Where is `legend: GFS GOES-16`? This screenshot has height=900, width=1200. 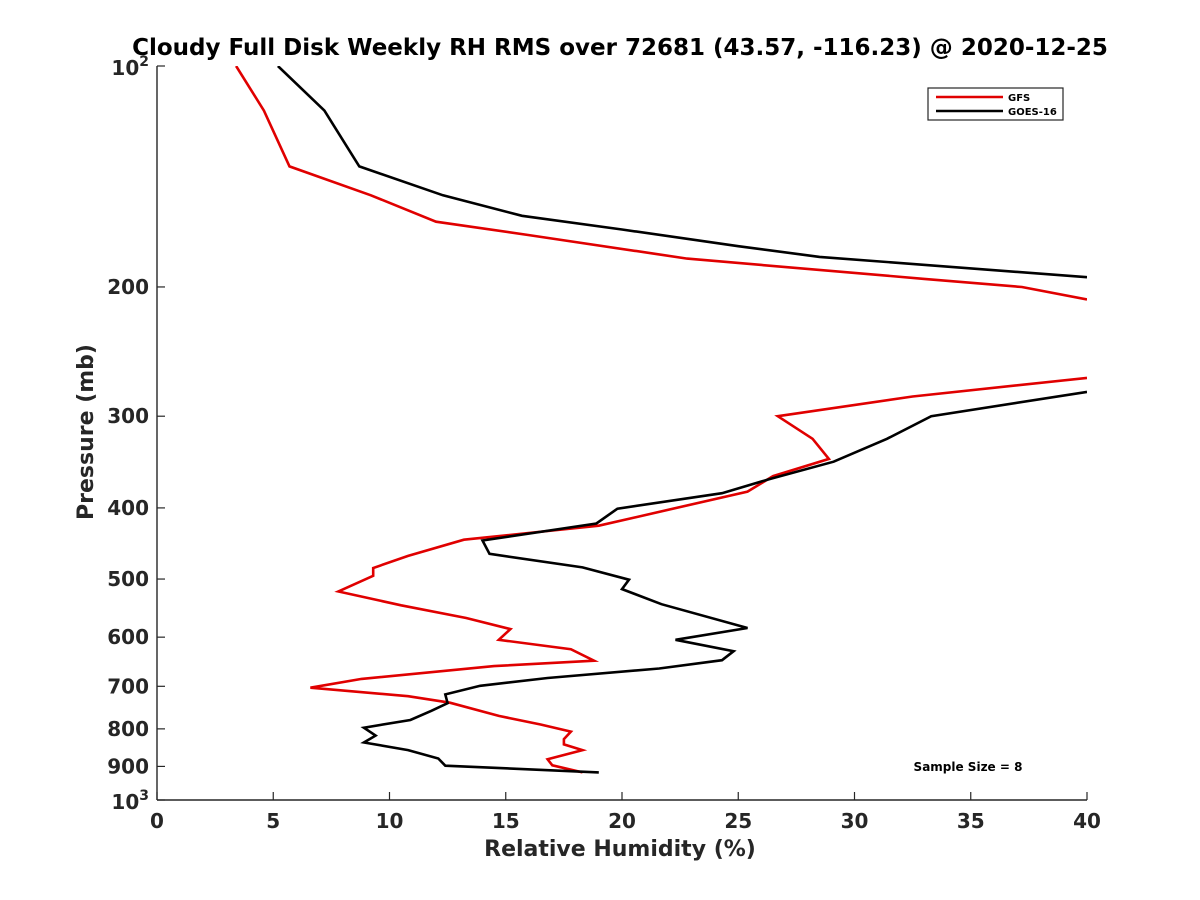
legend: GFS GOES-16 is located at coordinates (995, 104).